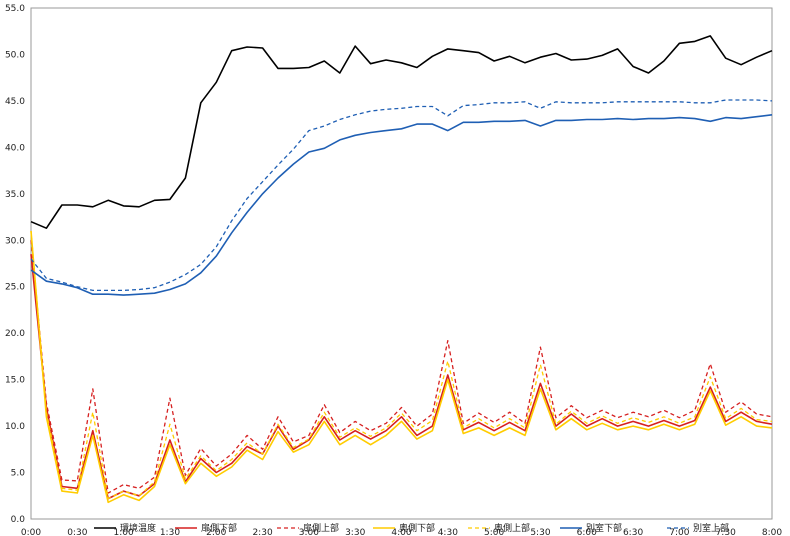 This screenshot has height=536, width=790. What do you see at coordinates (15, 102) in the screenshot?
I see `y-tick-label: 45.0` at bounding box center [15, 102].